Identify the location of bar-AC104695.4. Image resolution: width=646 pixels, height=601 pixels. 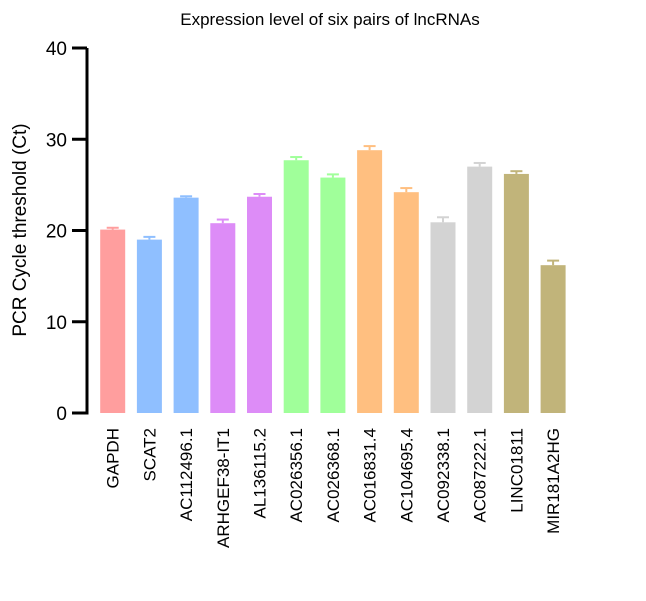
(406, 302).